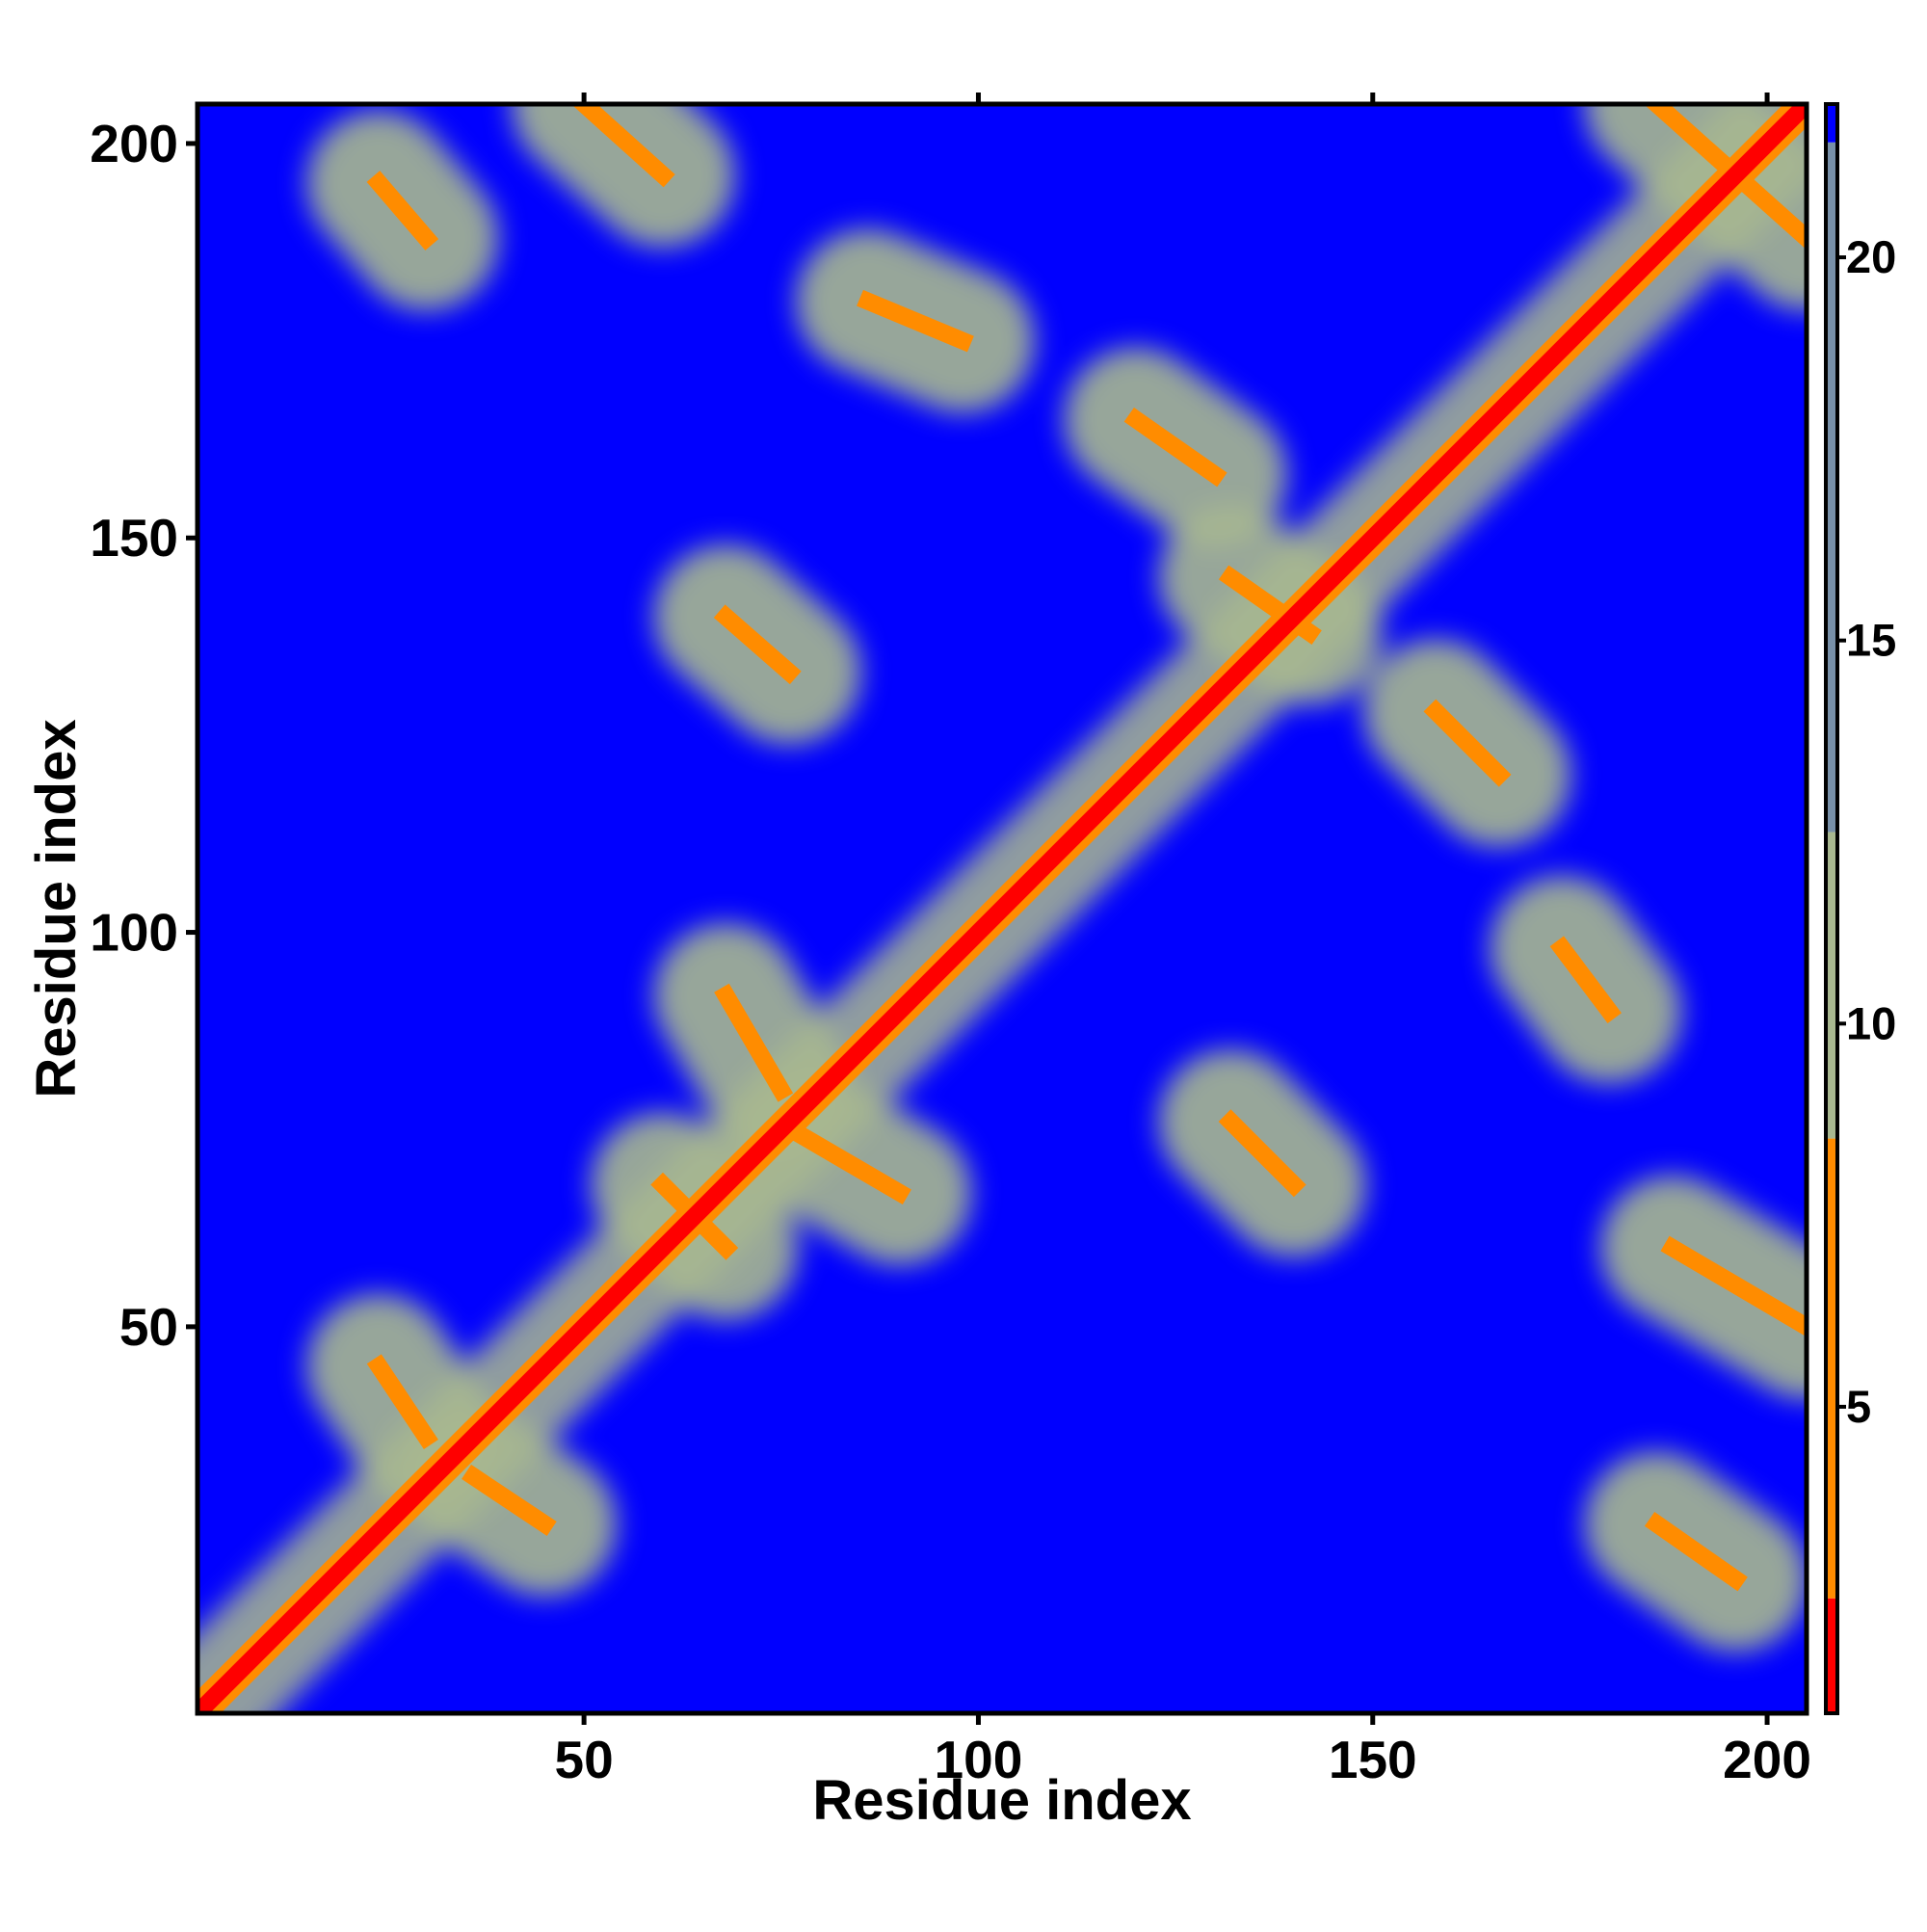 The height and width of the screenshot is (1932, 1927). Describe the element at coordinates (1871, 256) in the screenshot. I see `colorbar-tick-label: 20` at that location.